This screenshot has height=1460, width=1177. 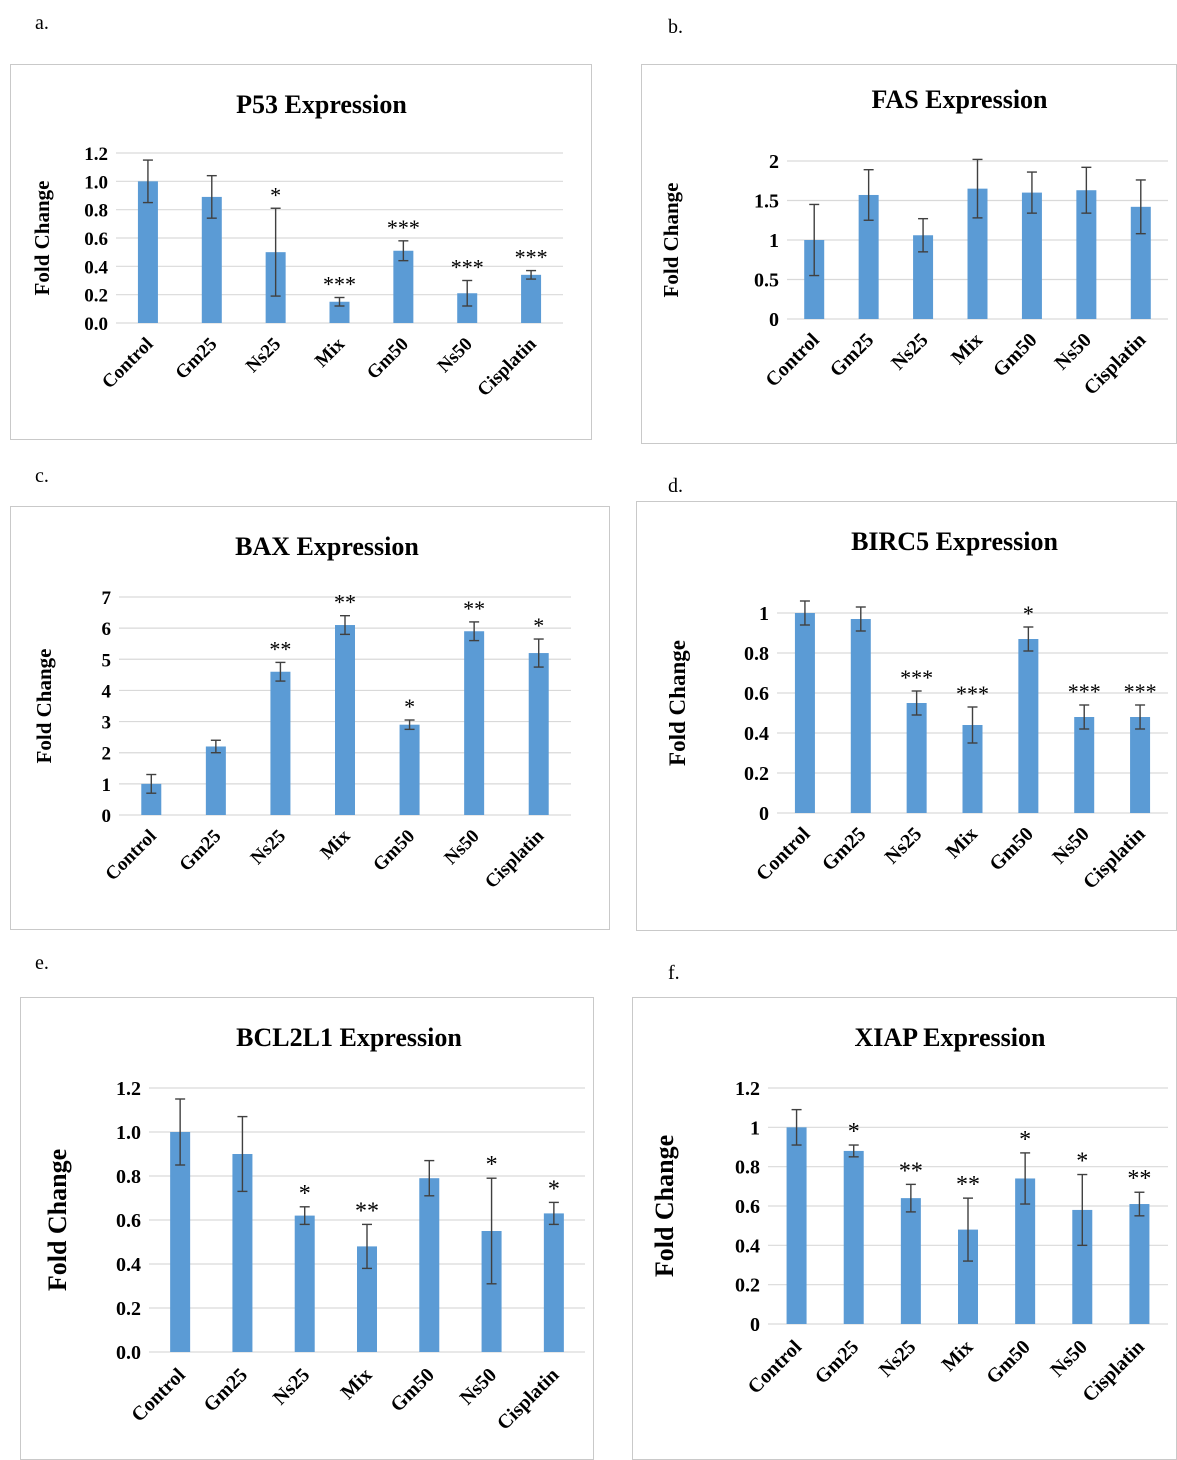 What do you see at coordinates (42, 23) in the screenshot?
I see `panel-letter-a: a.` at bounding box center [42, 23].